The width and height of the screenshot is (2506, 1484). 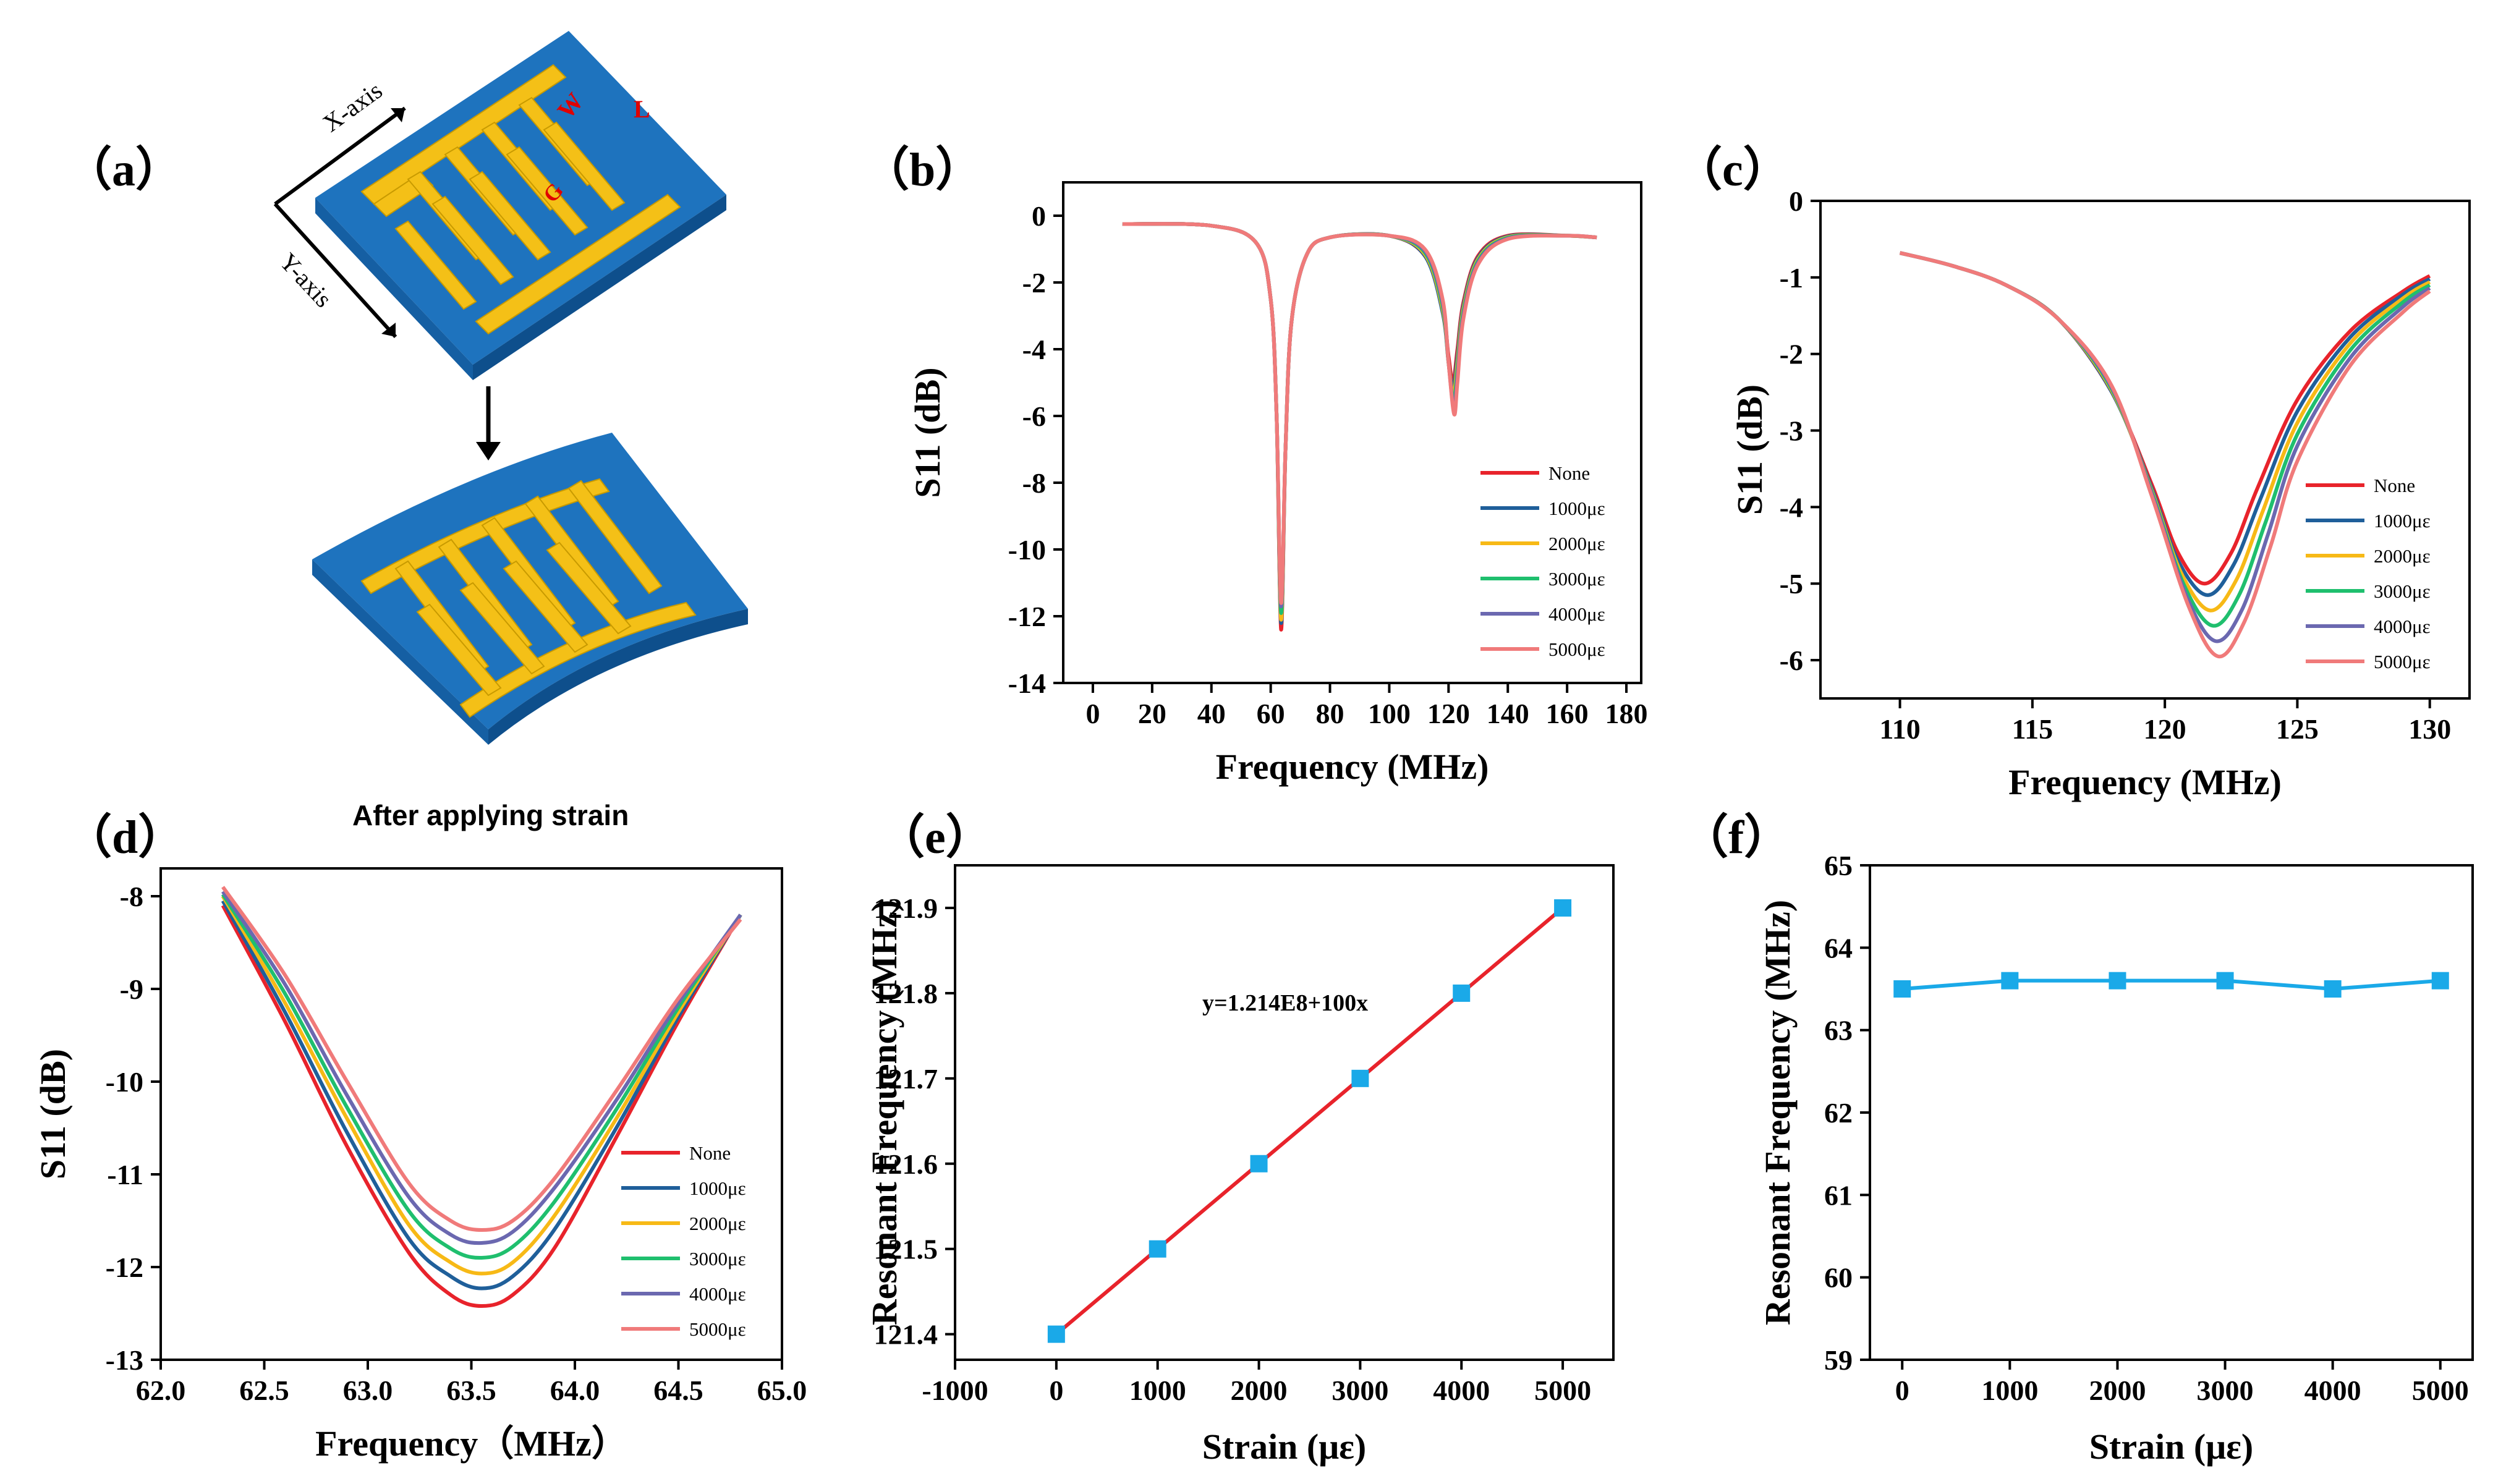 What do you see at coordinates (906, 1079) in the screenshot?
I see `y-tick-label: 121.7` at bounding box center [906, 1079].